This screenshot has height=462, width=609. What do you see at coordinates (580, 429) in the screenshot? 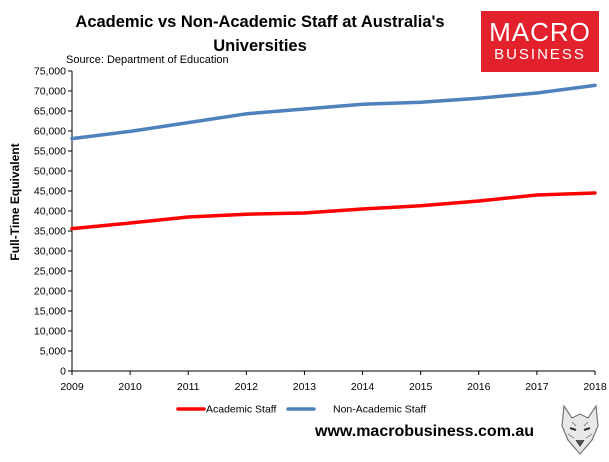
I see `wolf-icon` at bounding box center [580, 429].